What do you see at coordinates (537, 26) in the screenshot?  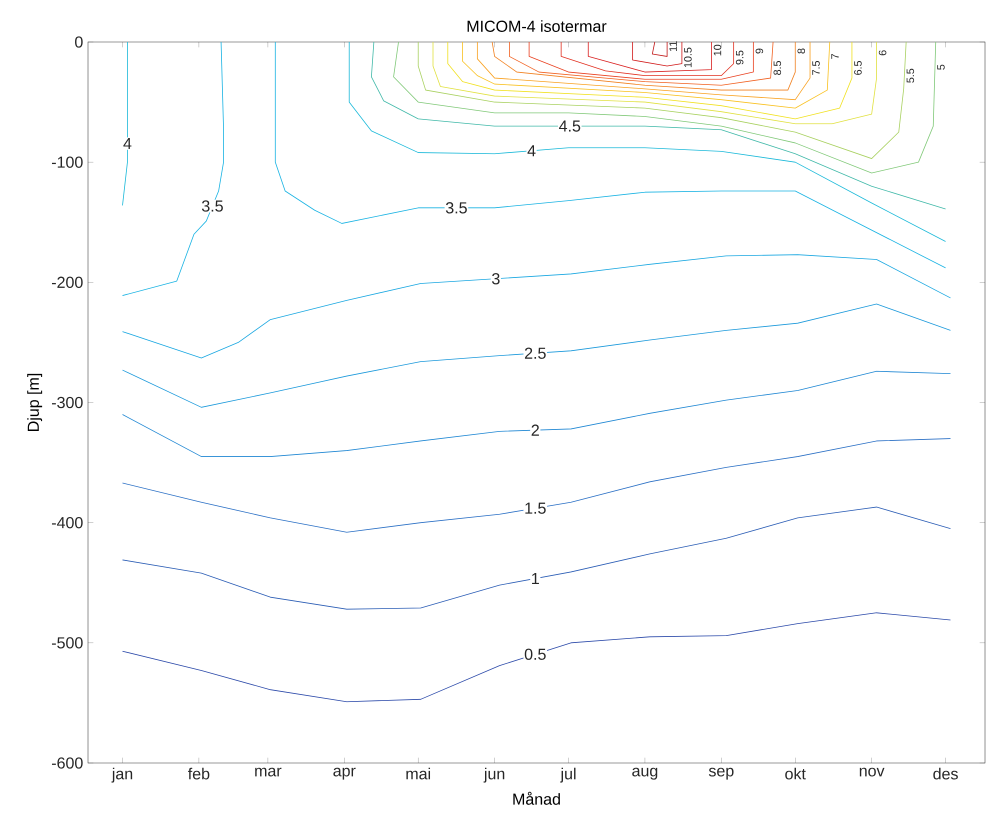 I see `chart-title: MICOM-4 isotermar` at bounding box center [537, 26].